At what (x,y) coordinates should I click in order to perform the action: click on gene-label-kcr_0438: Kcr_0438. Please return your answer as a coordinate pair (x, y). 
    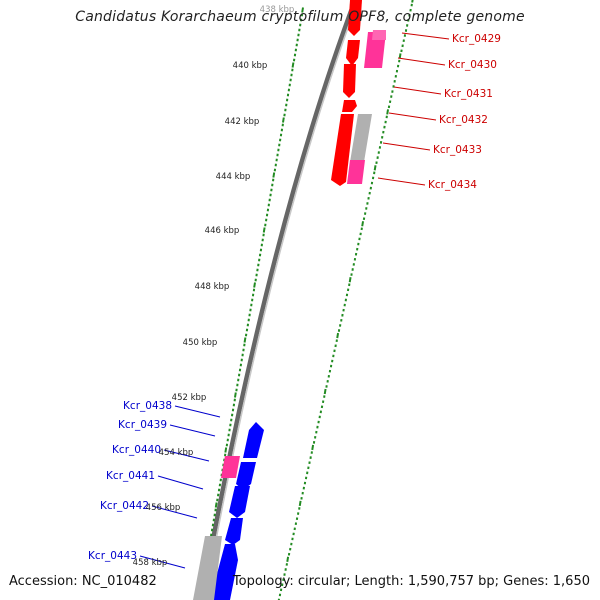
    Looking at the image, I should click on (147, 406).